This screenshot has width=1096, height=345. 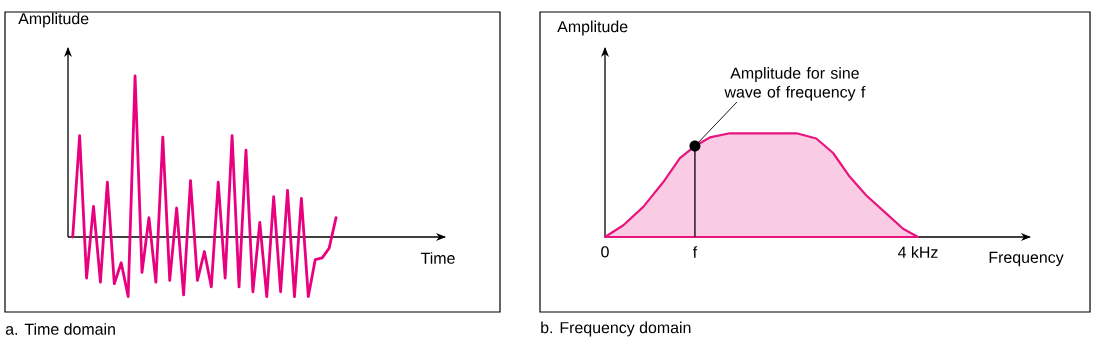 I want to click on x-tick-label: 4 kHz, so click(x=918, y=252).